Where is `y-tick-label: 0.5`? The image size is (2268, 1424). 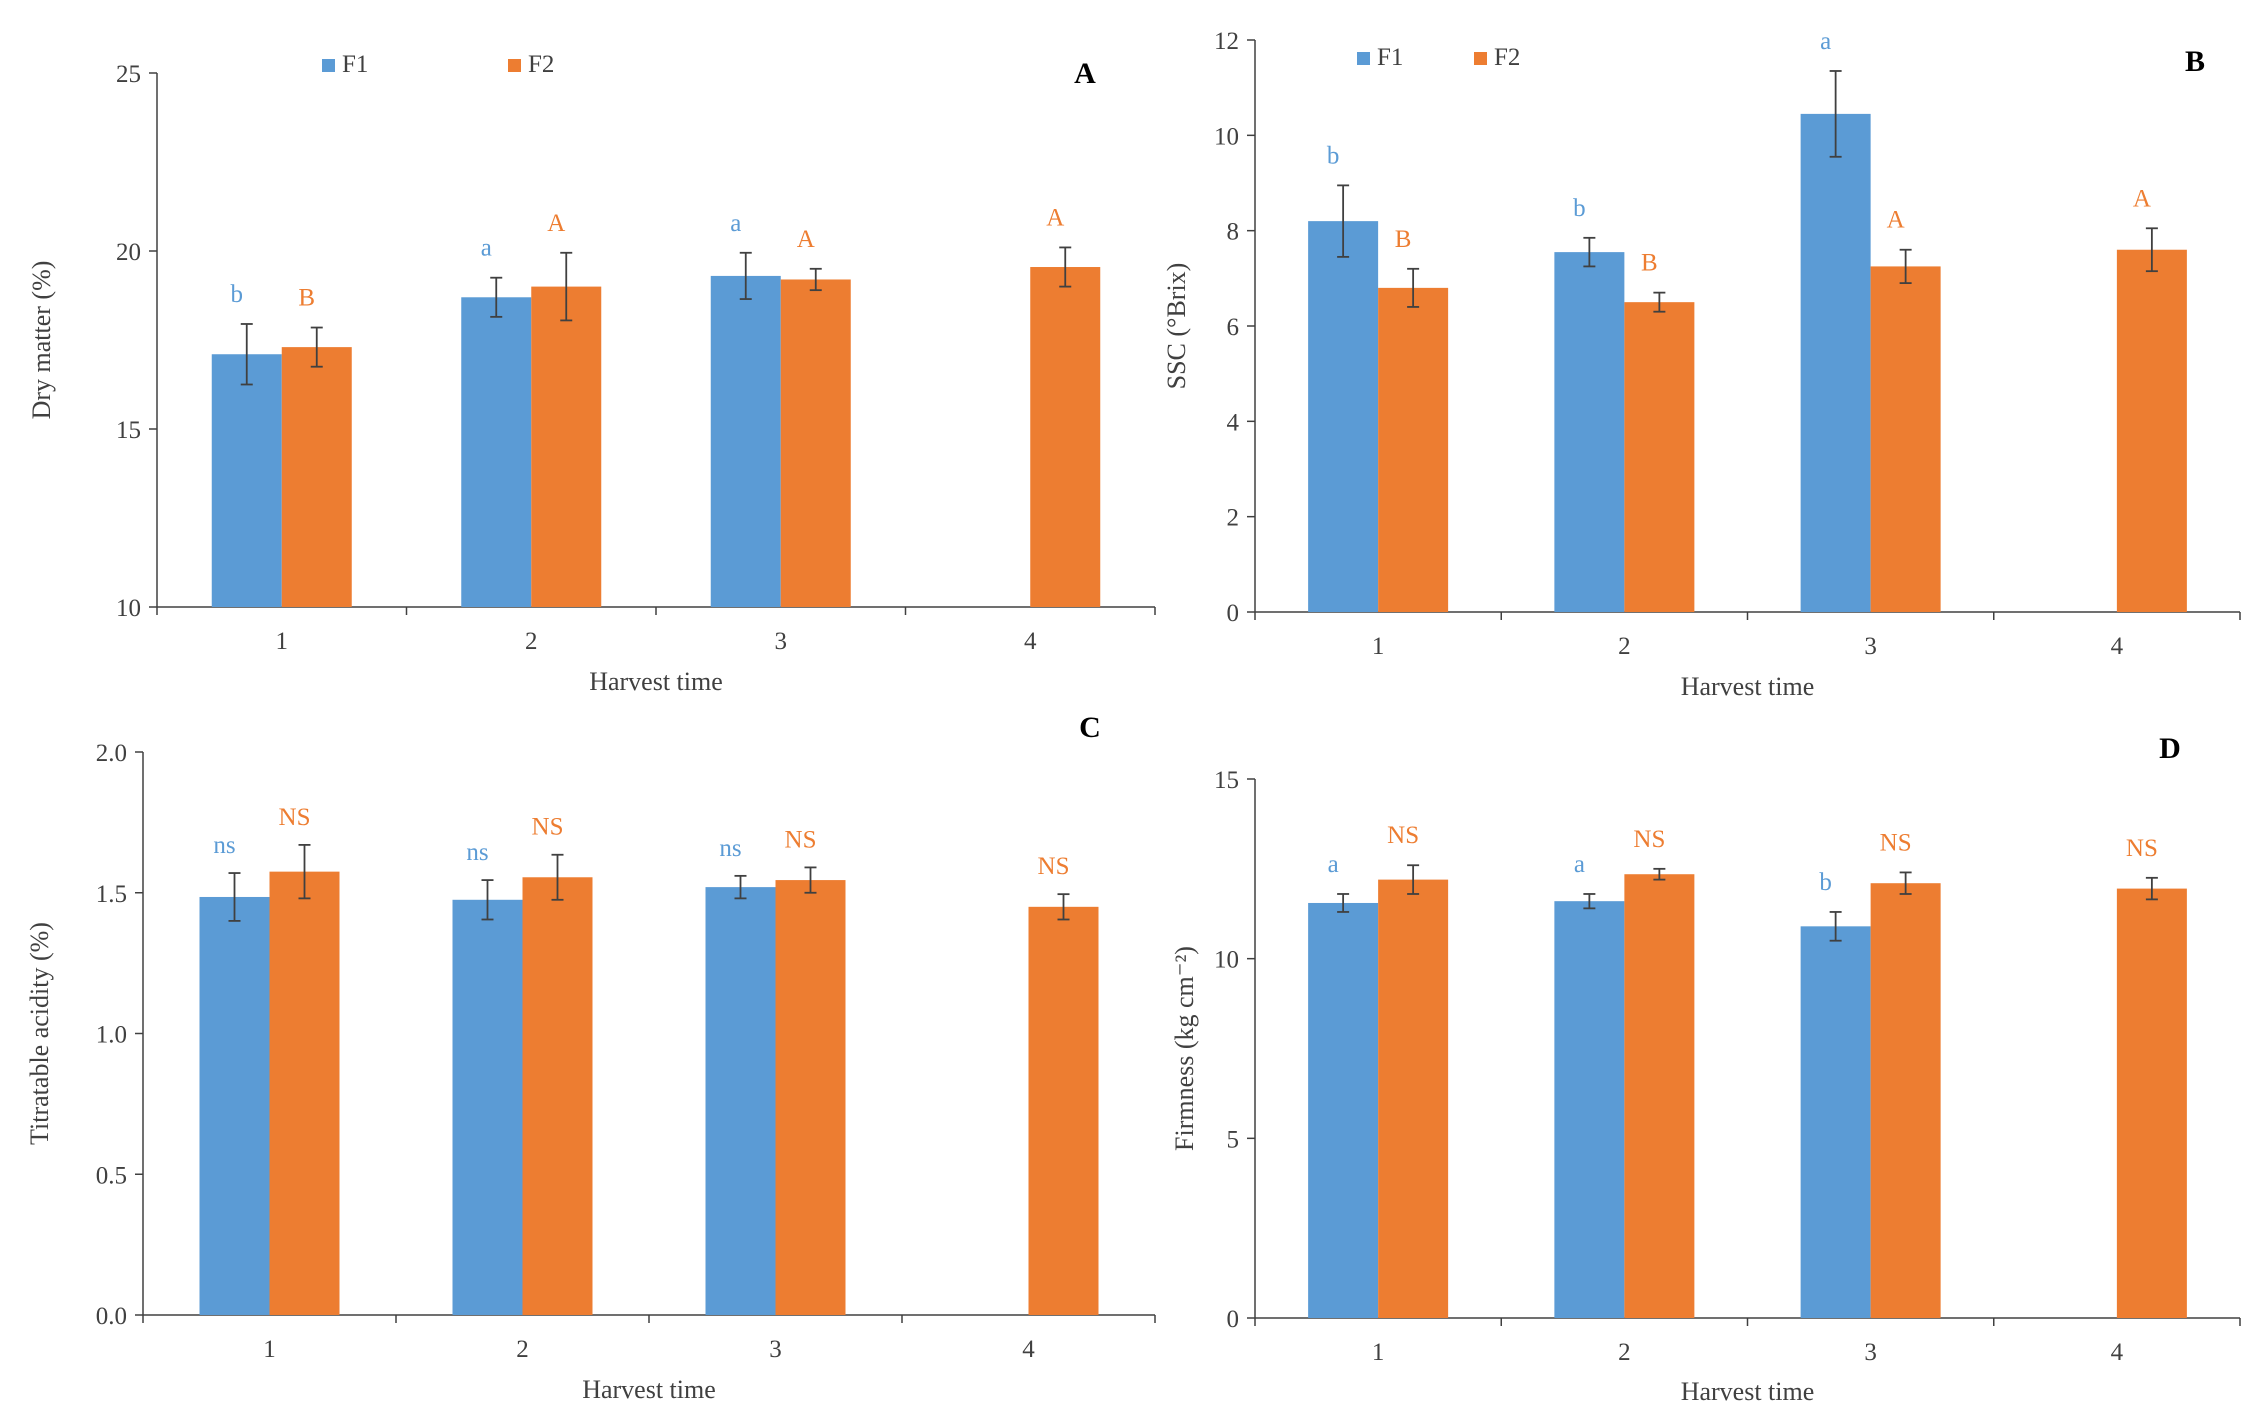 y-tick-label: 0.5 is located at coordinates (111, 1175).